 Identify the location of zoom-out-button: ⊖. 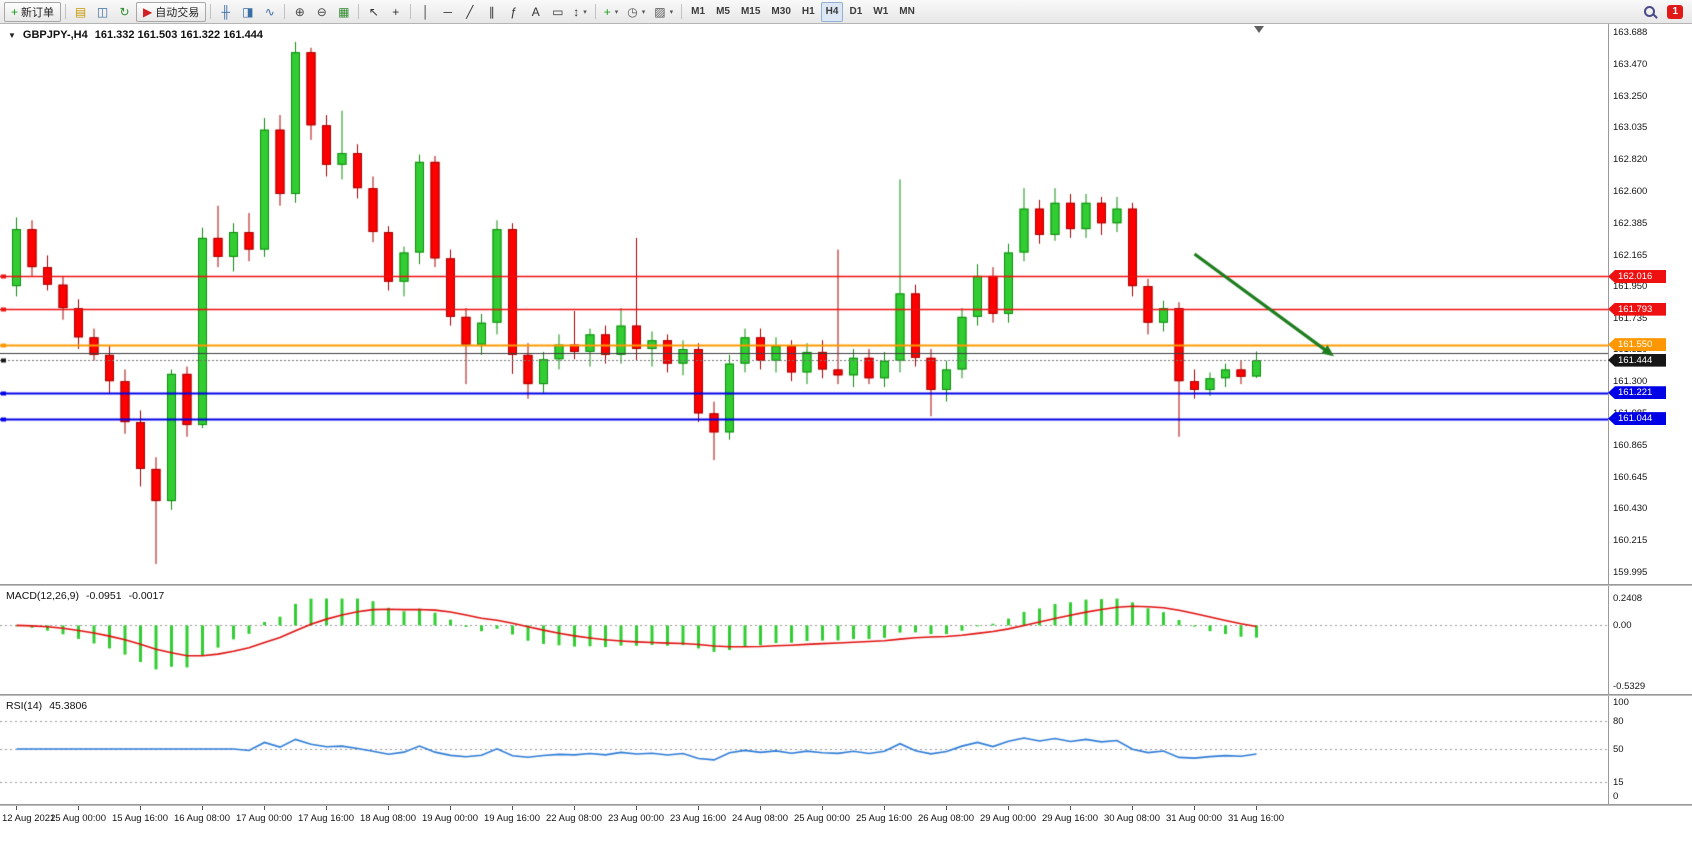
(321, 12).